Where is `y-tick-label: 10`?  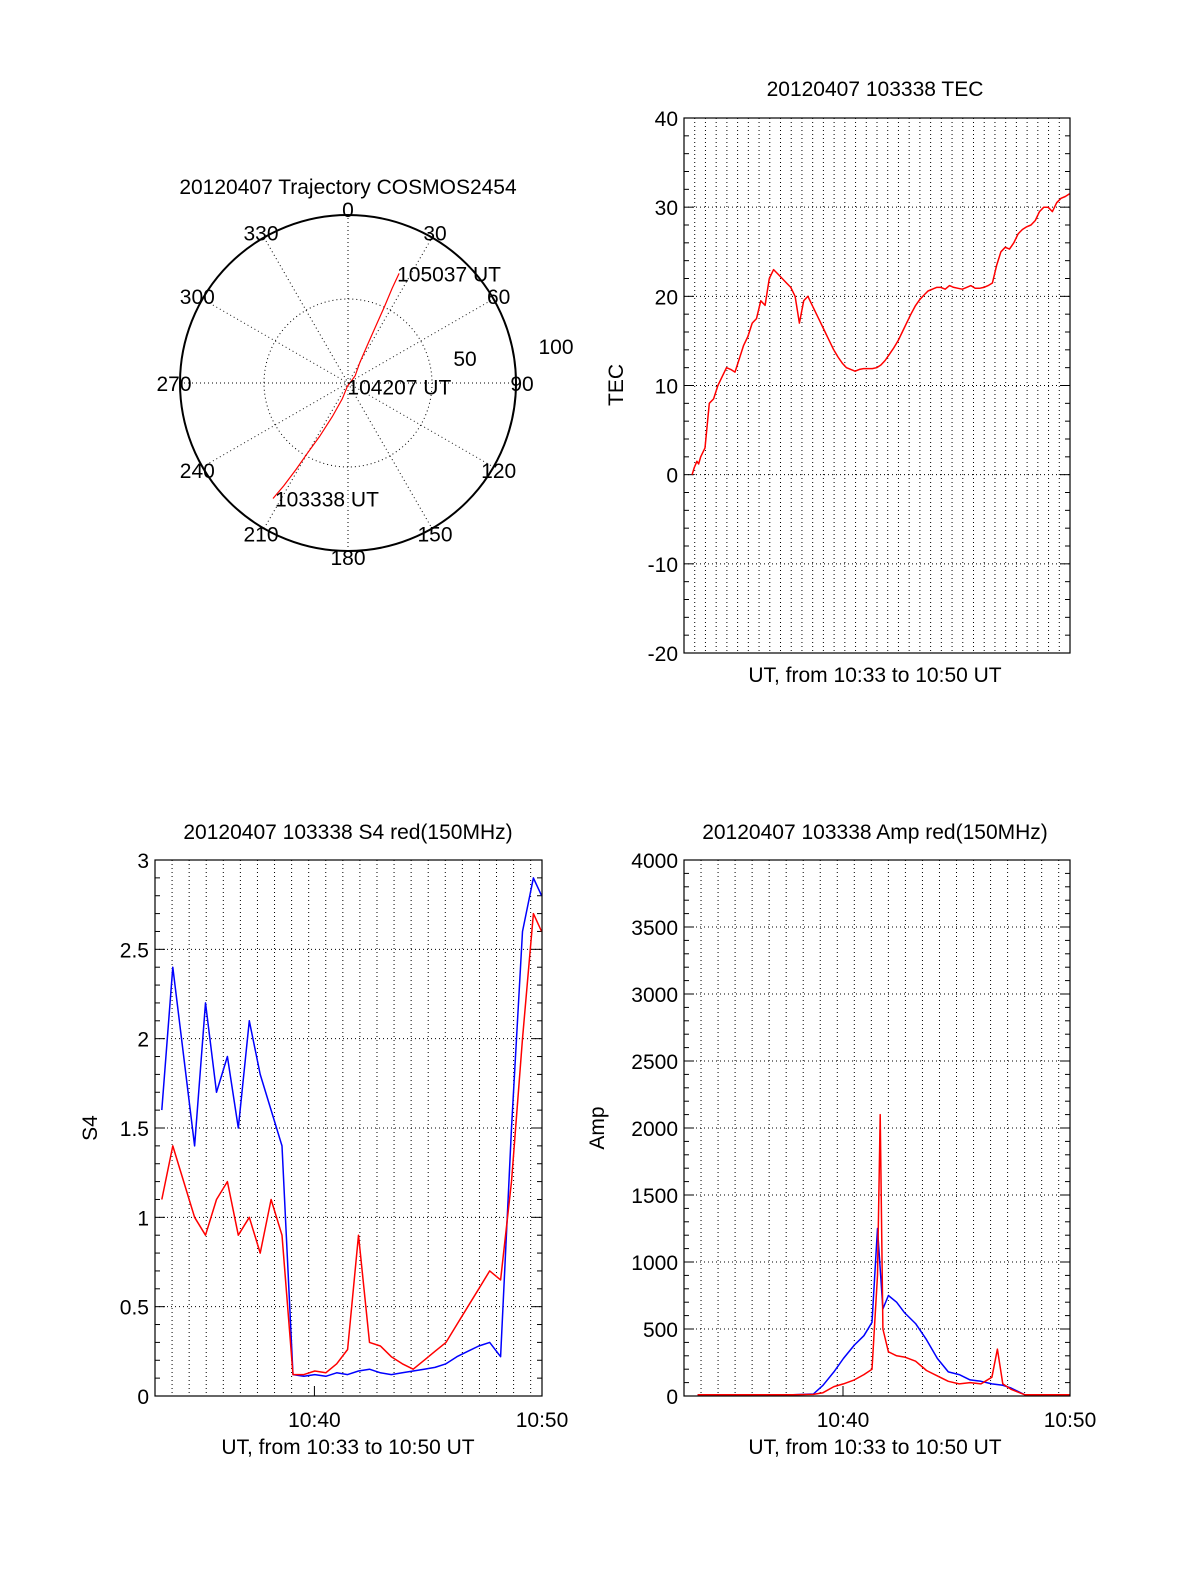 y-tick-label: 10 is located at coordinates (666, 387).